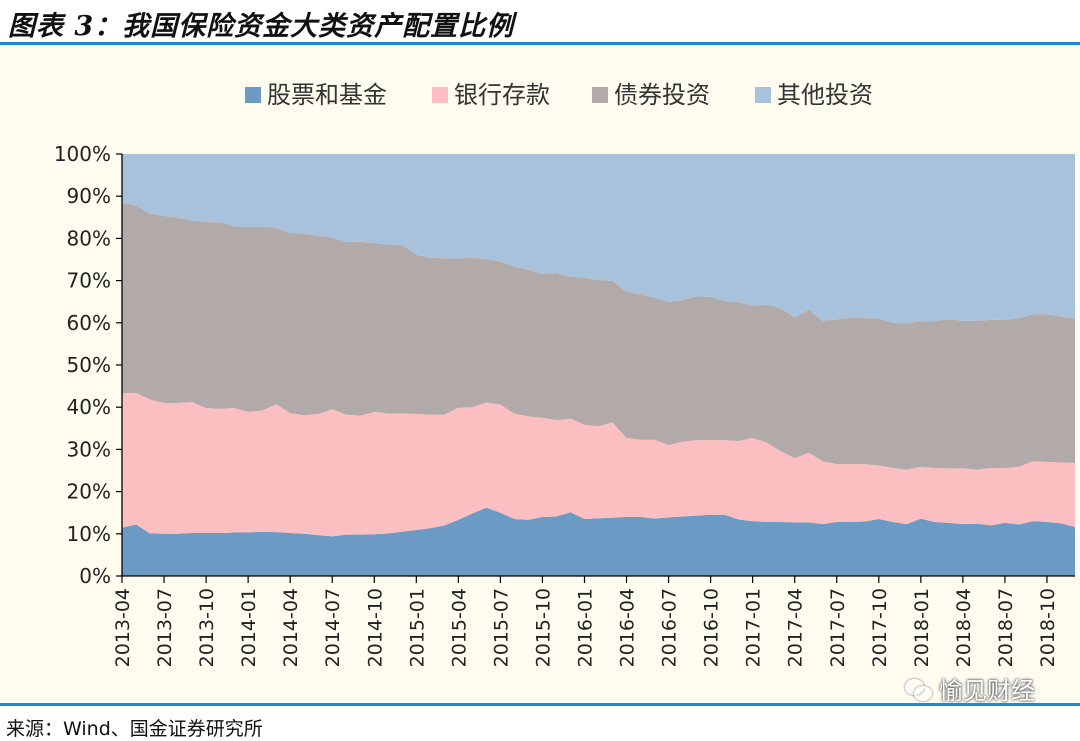 This screenshot has width=1080, height=741. What do you see at coordinates (89, 281) in the screenshot?
I see `y-tick-label: 70%` at bounding box center [89, 281].